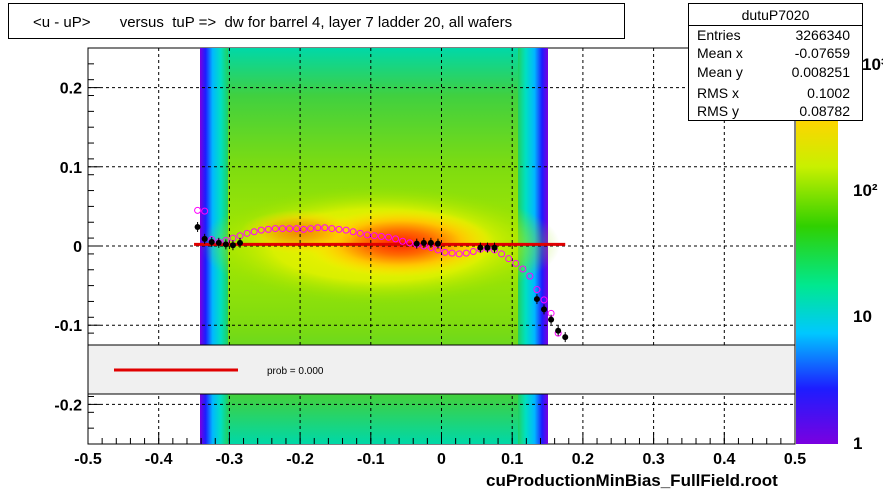 The image size is (883, 494). Describe the element at coordinates (512, 459) in the screenshot. I see `x-tick-label: 0.1` at that location.